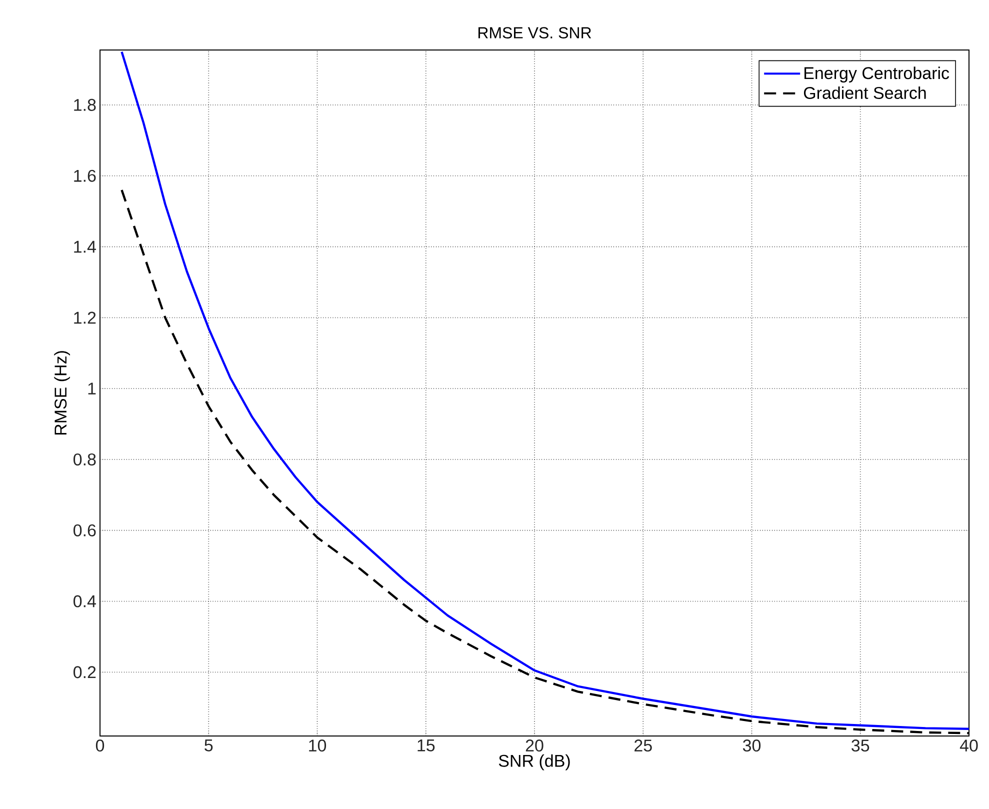 The height and width of the screenshot is (809, 989). What do you see at coordinates (85, 176) in the screenshot?
I see `y-tick-label: 1.6` at bounding box center [85, 176].